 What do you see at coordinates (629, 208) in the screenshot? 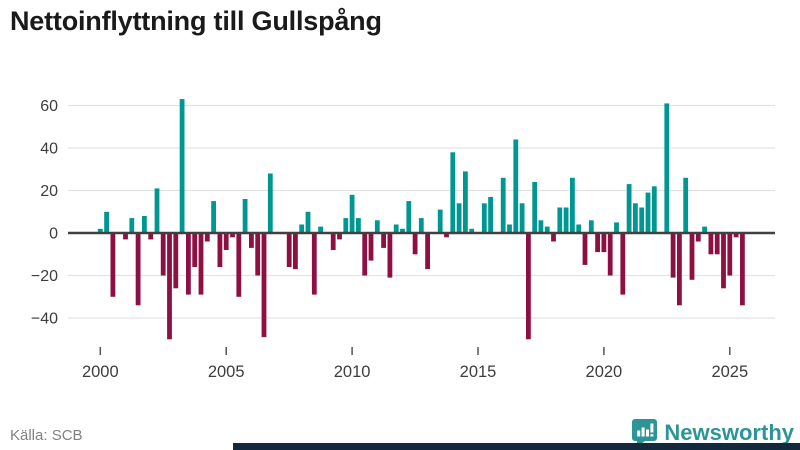
I see `bar-2021-Q1` at bounding box center [629, 208].